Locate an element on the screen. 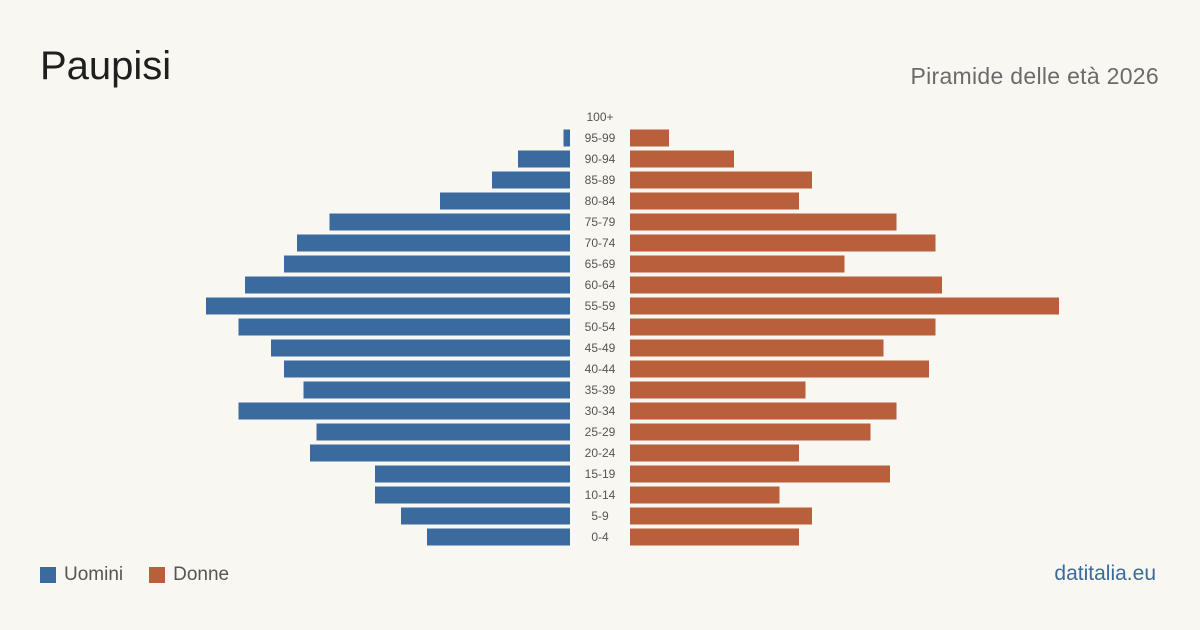  age-label-50-54: 50-54 is located at coordinates (600, 327).